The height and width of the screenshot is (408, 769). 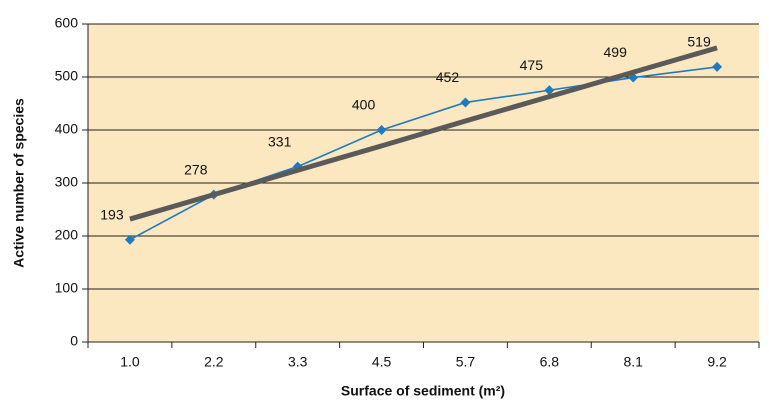 I want to click on y-tick-label: 100, so click(x=67, y=288).